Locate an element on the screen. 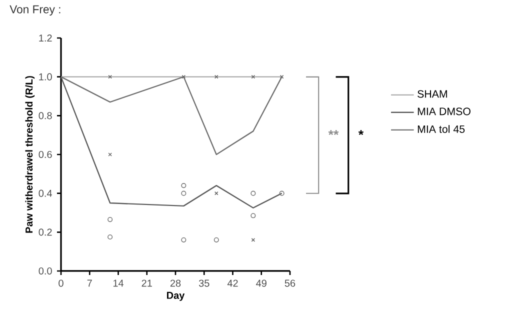 The width and height of the screenshot is (512, 320). y-tick-label: 0.2 is located at coordinates (45, 232).